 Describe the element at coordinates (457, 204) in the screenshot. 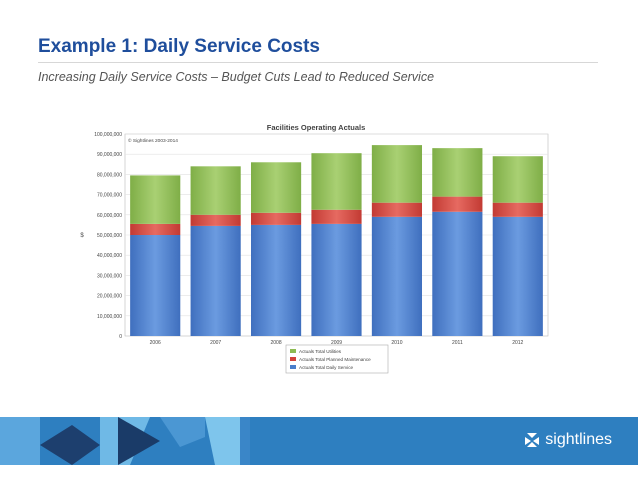

I see `bar-actuals-total-planned-maintenance-2011` at that location.